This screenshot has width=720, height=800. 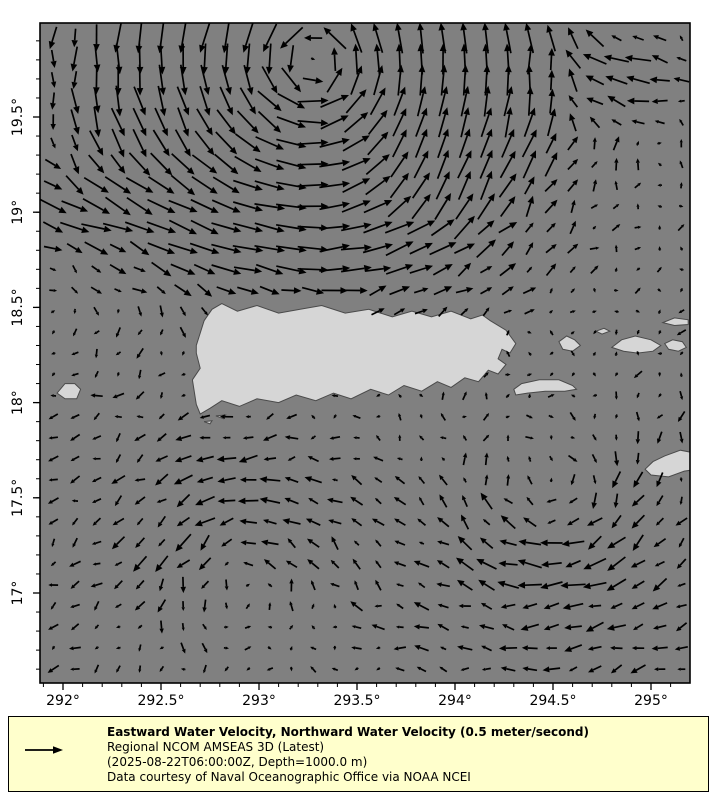 I want to click on island-vieques, so click(x=545, y=387).